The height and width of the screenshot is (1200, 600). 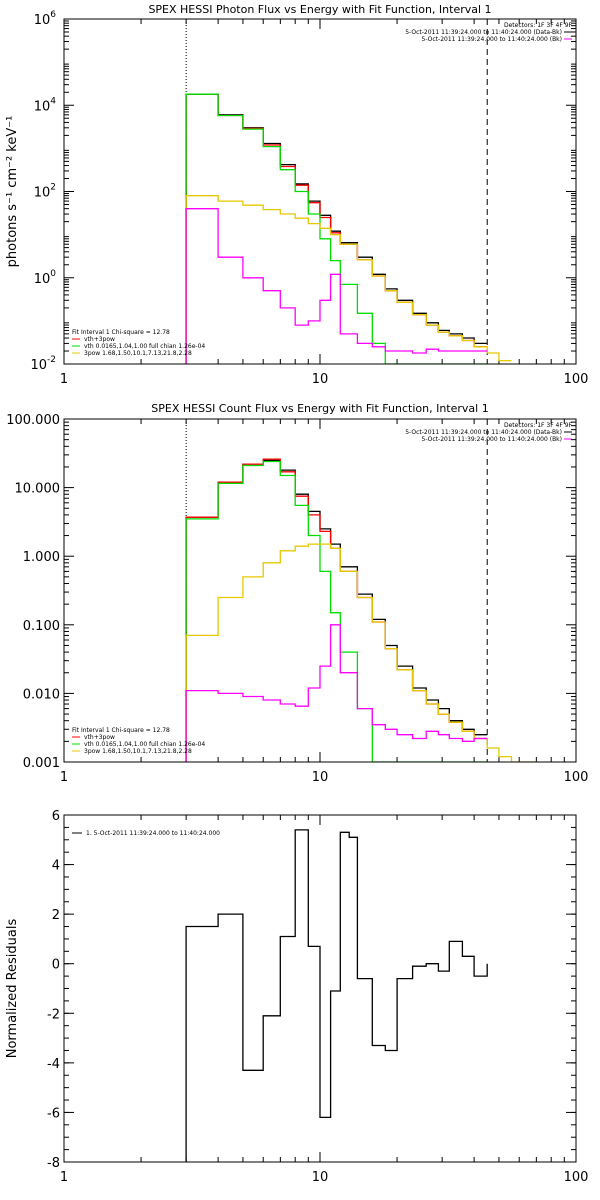 I want to click on y-tick-label: 0, so click(x=56, y=965).